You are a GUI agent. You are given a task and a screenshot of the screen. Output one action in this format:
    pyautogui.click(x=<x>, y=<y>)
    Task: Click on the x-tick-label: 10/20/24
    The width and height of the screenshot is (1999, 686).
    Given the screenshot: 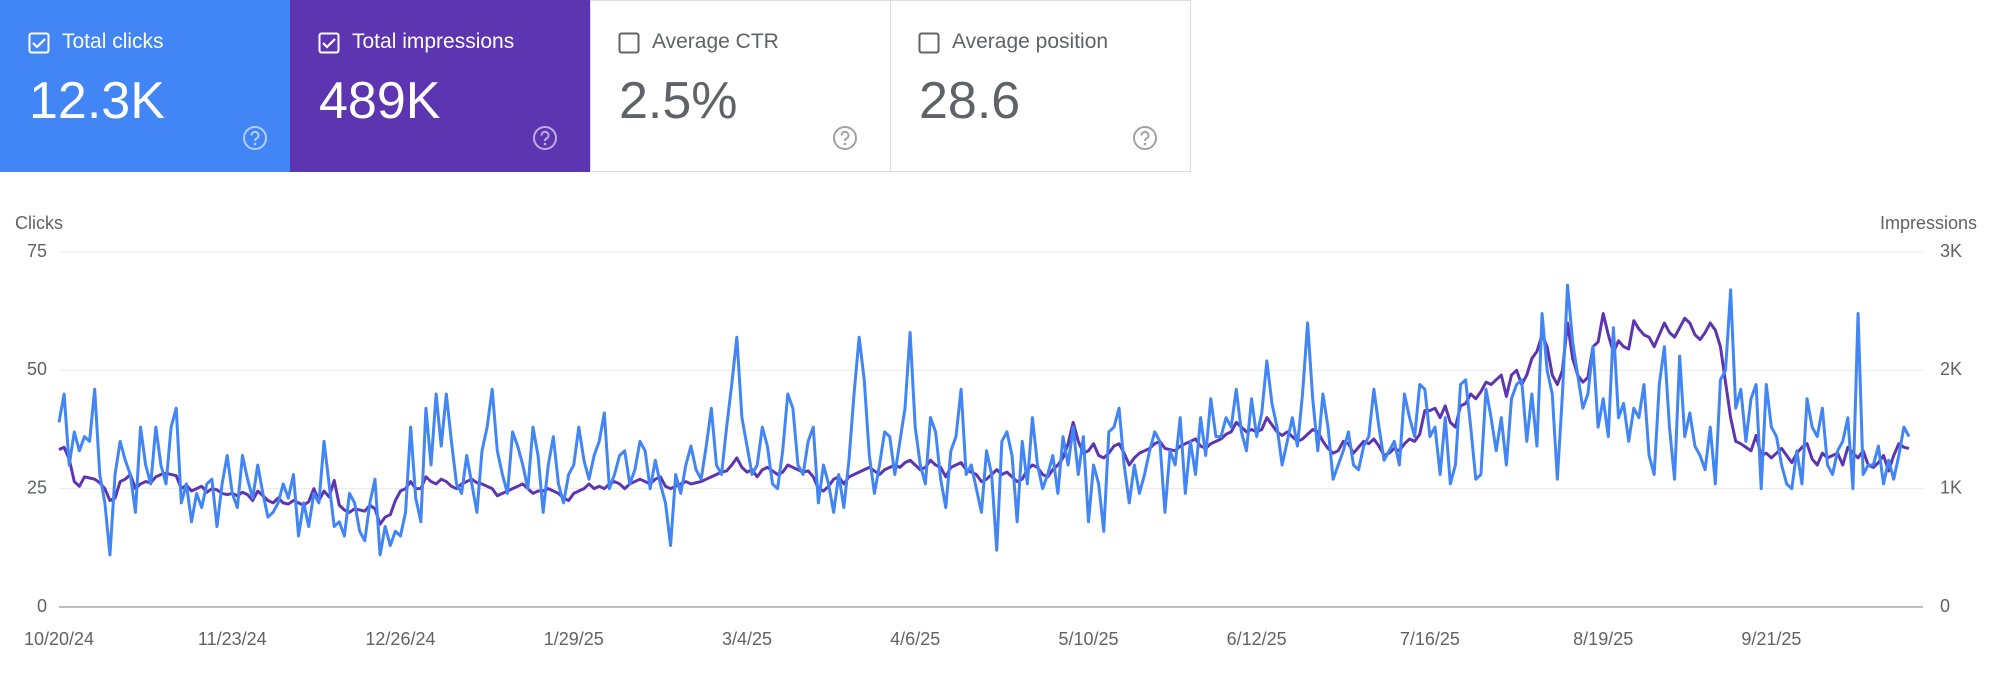 What is the action you would take?
    pyautogui.click(x=59, y=639)
    